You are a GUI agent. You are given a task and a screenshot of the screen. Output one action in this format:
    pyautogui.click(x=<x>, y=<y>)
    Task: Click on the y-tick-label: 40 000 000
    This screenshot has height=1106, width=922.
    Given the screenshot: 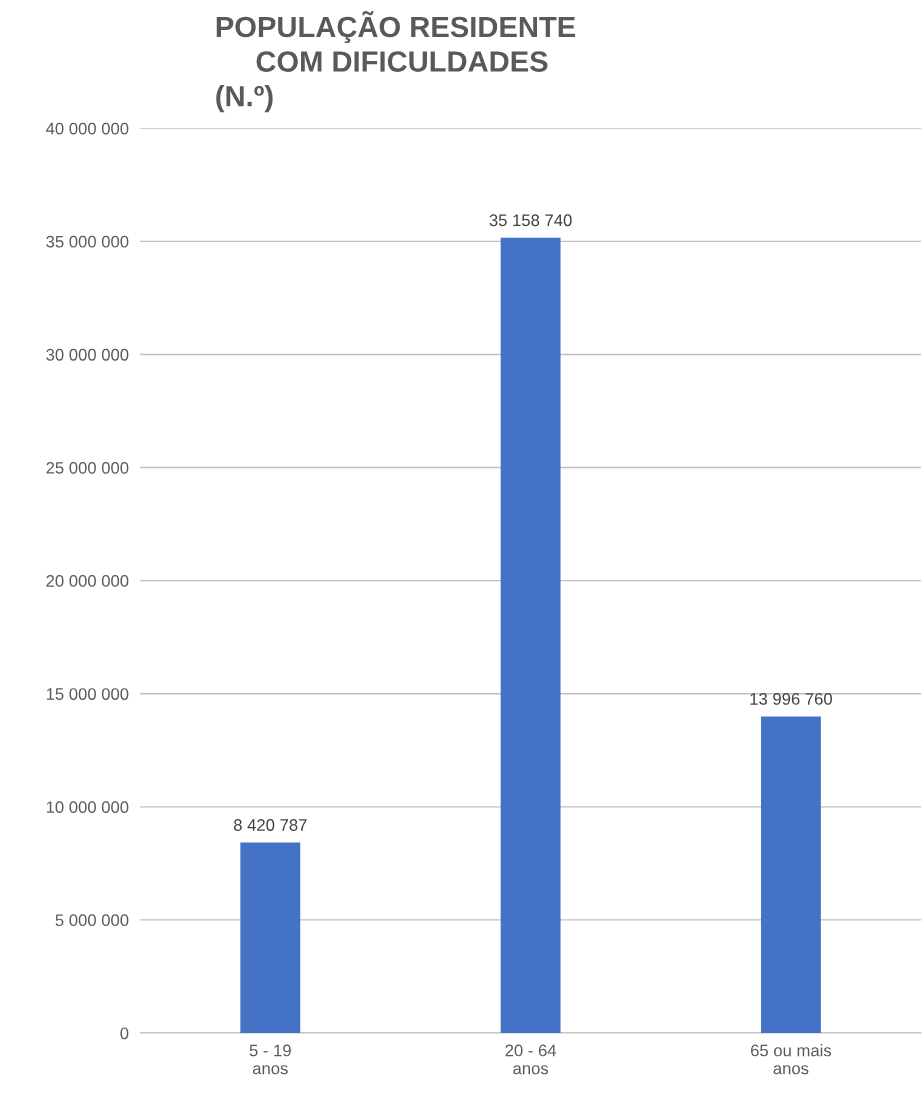 What is the action you would take?
    pyautogui.click(x=87, y=128)
    